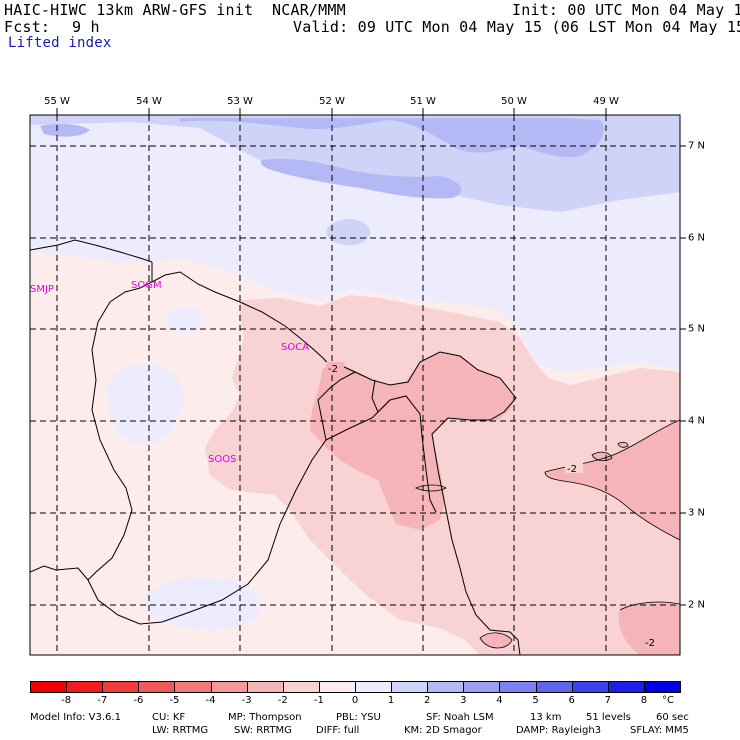 Image resolution: width=740 pixels, height=740 pixels. I want to click on lat-label-5n: 5 N, so click(697, 329).